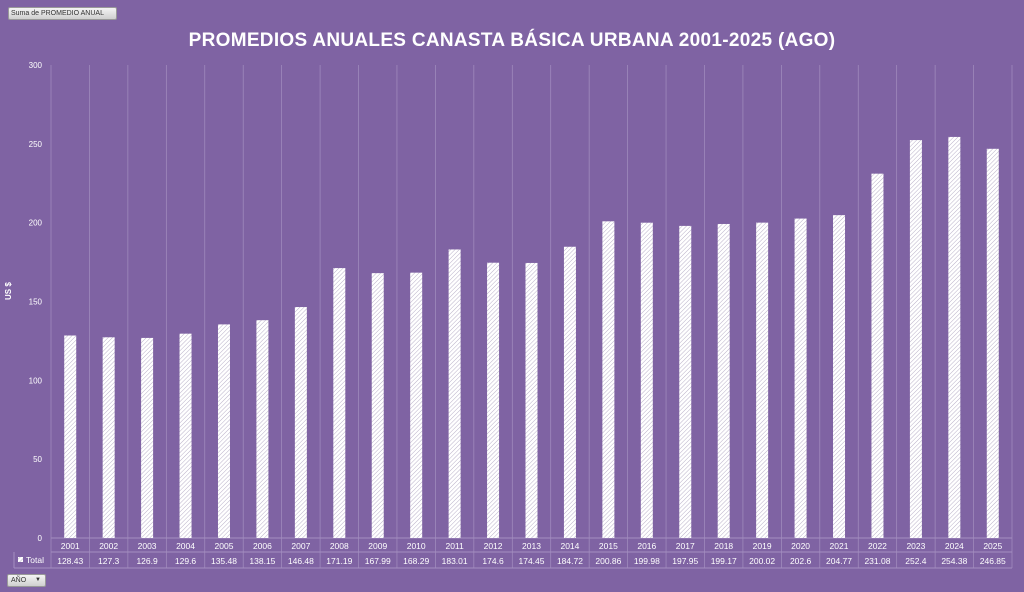 Image resolution: width=1024 pixels, height=592 pixels. What do you see at coordinates (70, 546) in the screenshot?
I see `x-tick-label: 2001` at bounding box center [70, 546].